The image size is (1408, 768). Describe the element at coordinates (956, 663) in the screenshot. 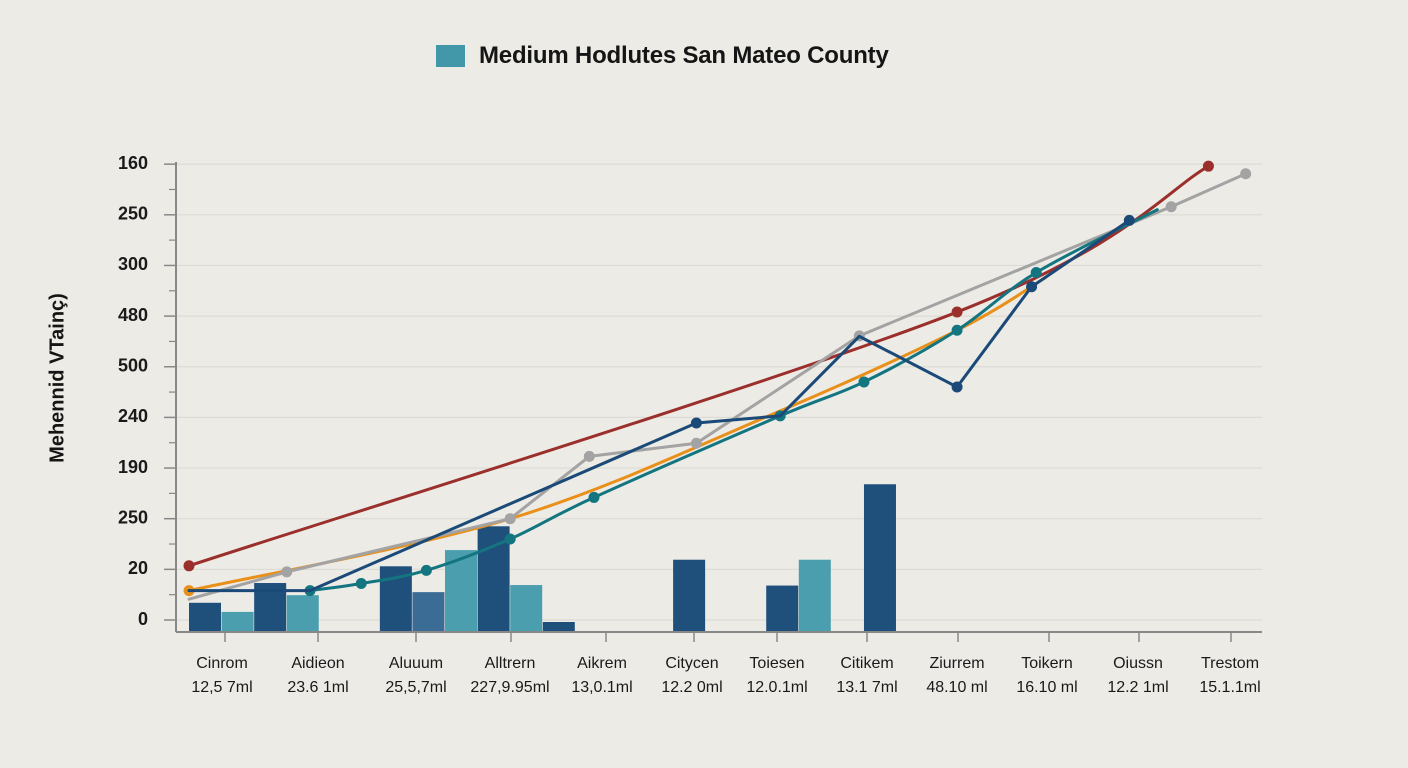

I see `x-category-label: Ziurrem` at that location.